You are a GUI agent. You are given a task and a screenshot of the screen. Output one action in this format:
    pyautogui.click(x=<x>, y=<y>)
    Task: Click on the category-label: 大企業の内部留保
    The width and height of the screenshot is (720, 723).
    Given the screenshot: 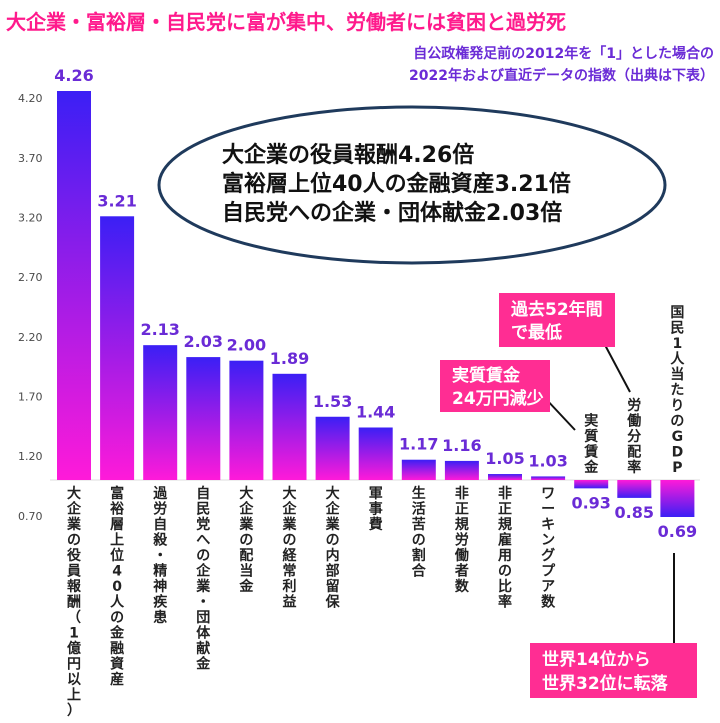 What is the action you would take?
    pyautogui.click(x=333, y=548)
    